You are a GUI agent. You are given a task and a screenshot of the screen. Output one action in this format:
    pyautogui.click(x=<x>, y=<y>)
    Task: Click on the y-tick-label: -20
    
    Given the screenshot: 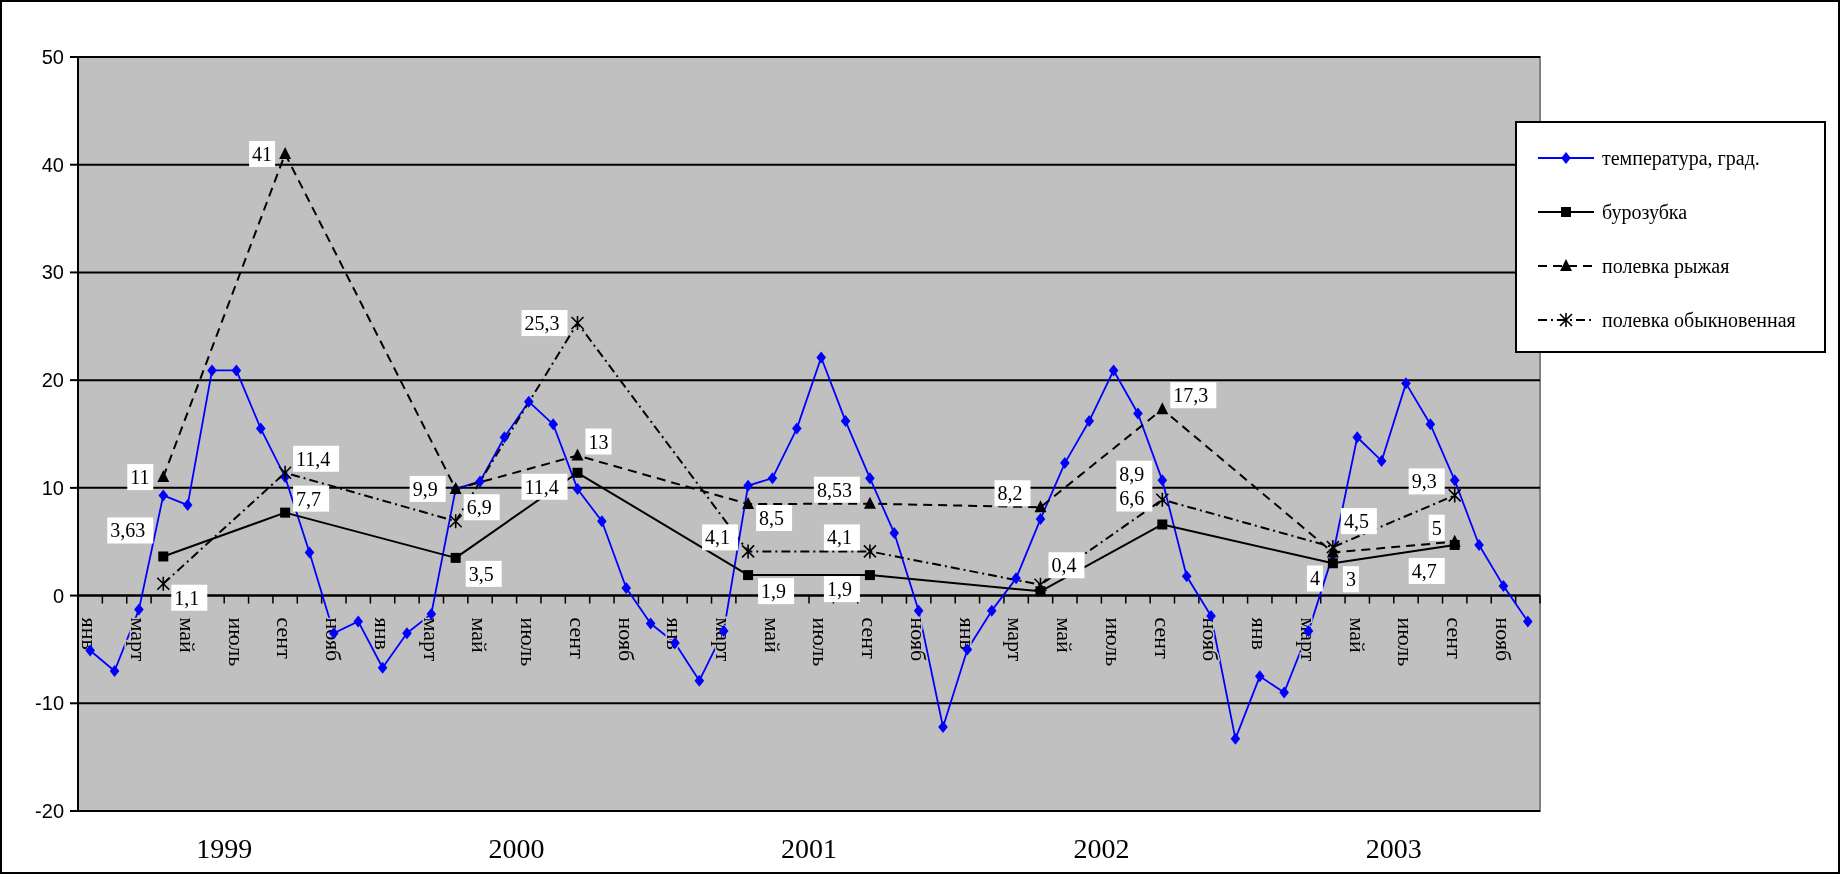 What is the action you would take?
    pyautogui.click(x=49, y=811)
    